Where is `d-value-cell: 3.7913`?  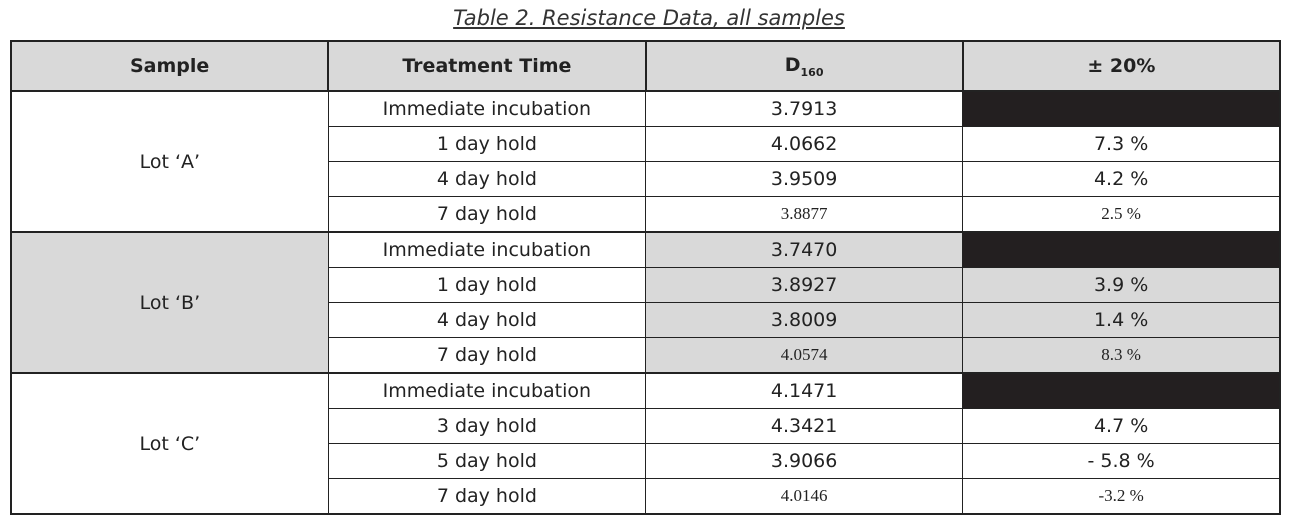
d-value-cell: 3.7913 is located at coordinates (804, 108).